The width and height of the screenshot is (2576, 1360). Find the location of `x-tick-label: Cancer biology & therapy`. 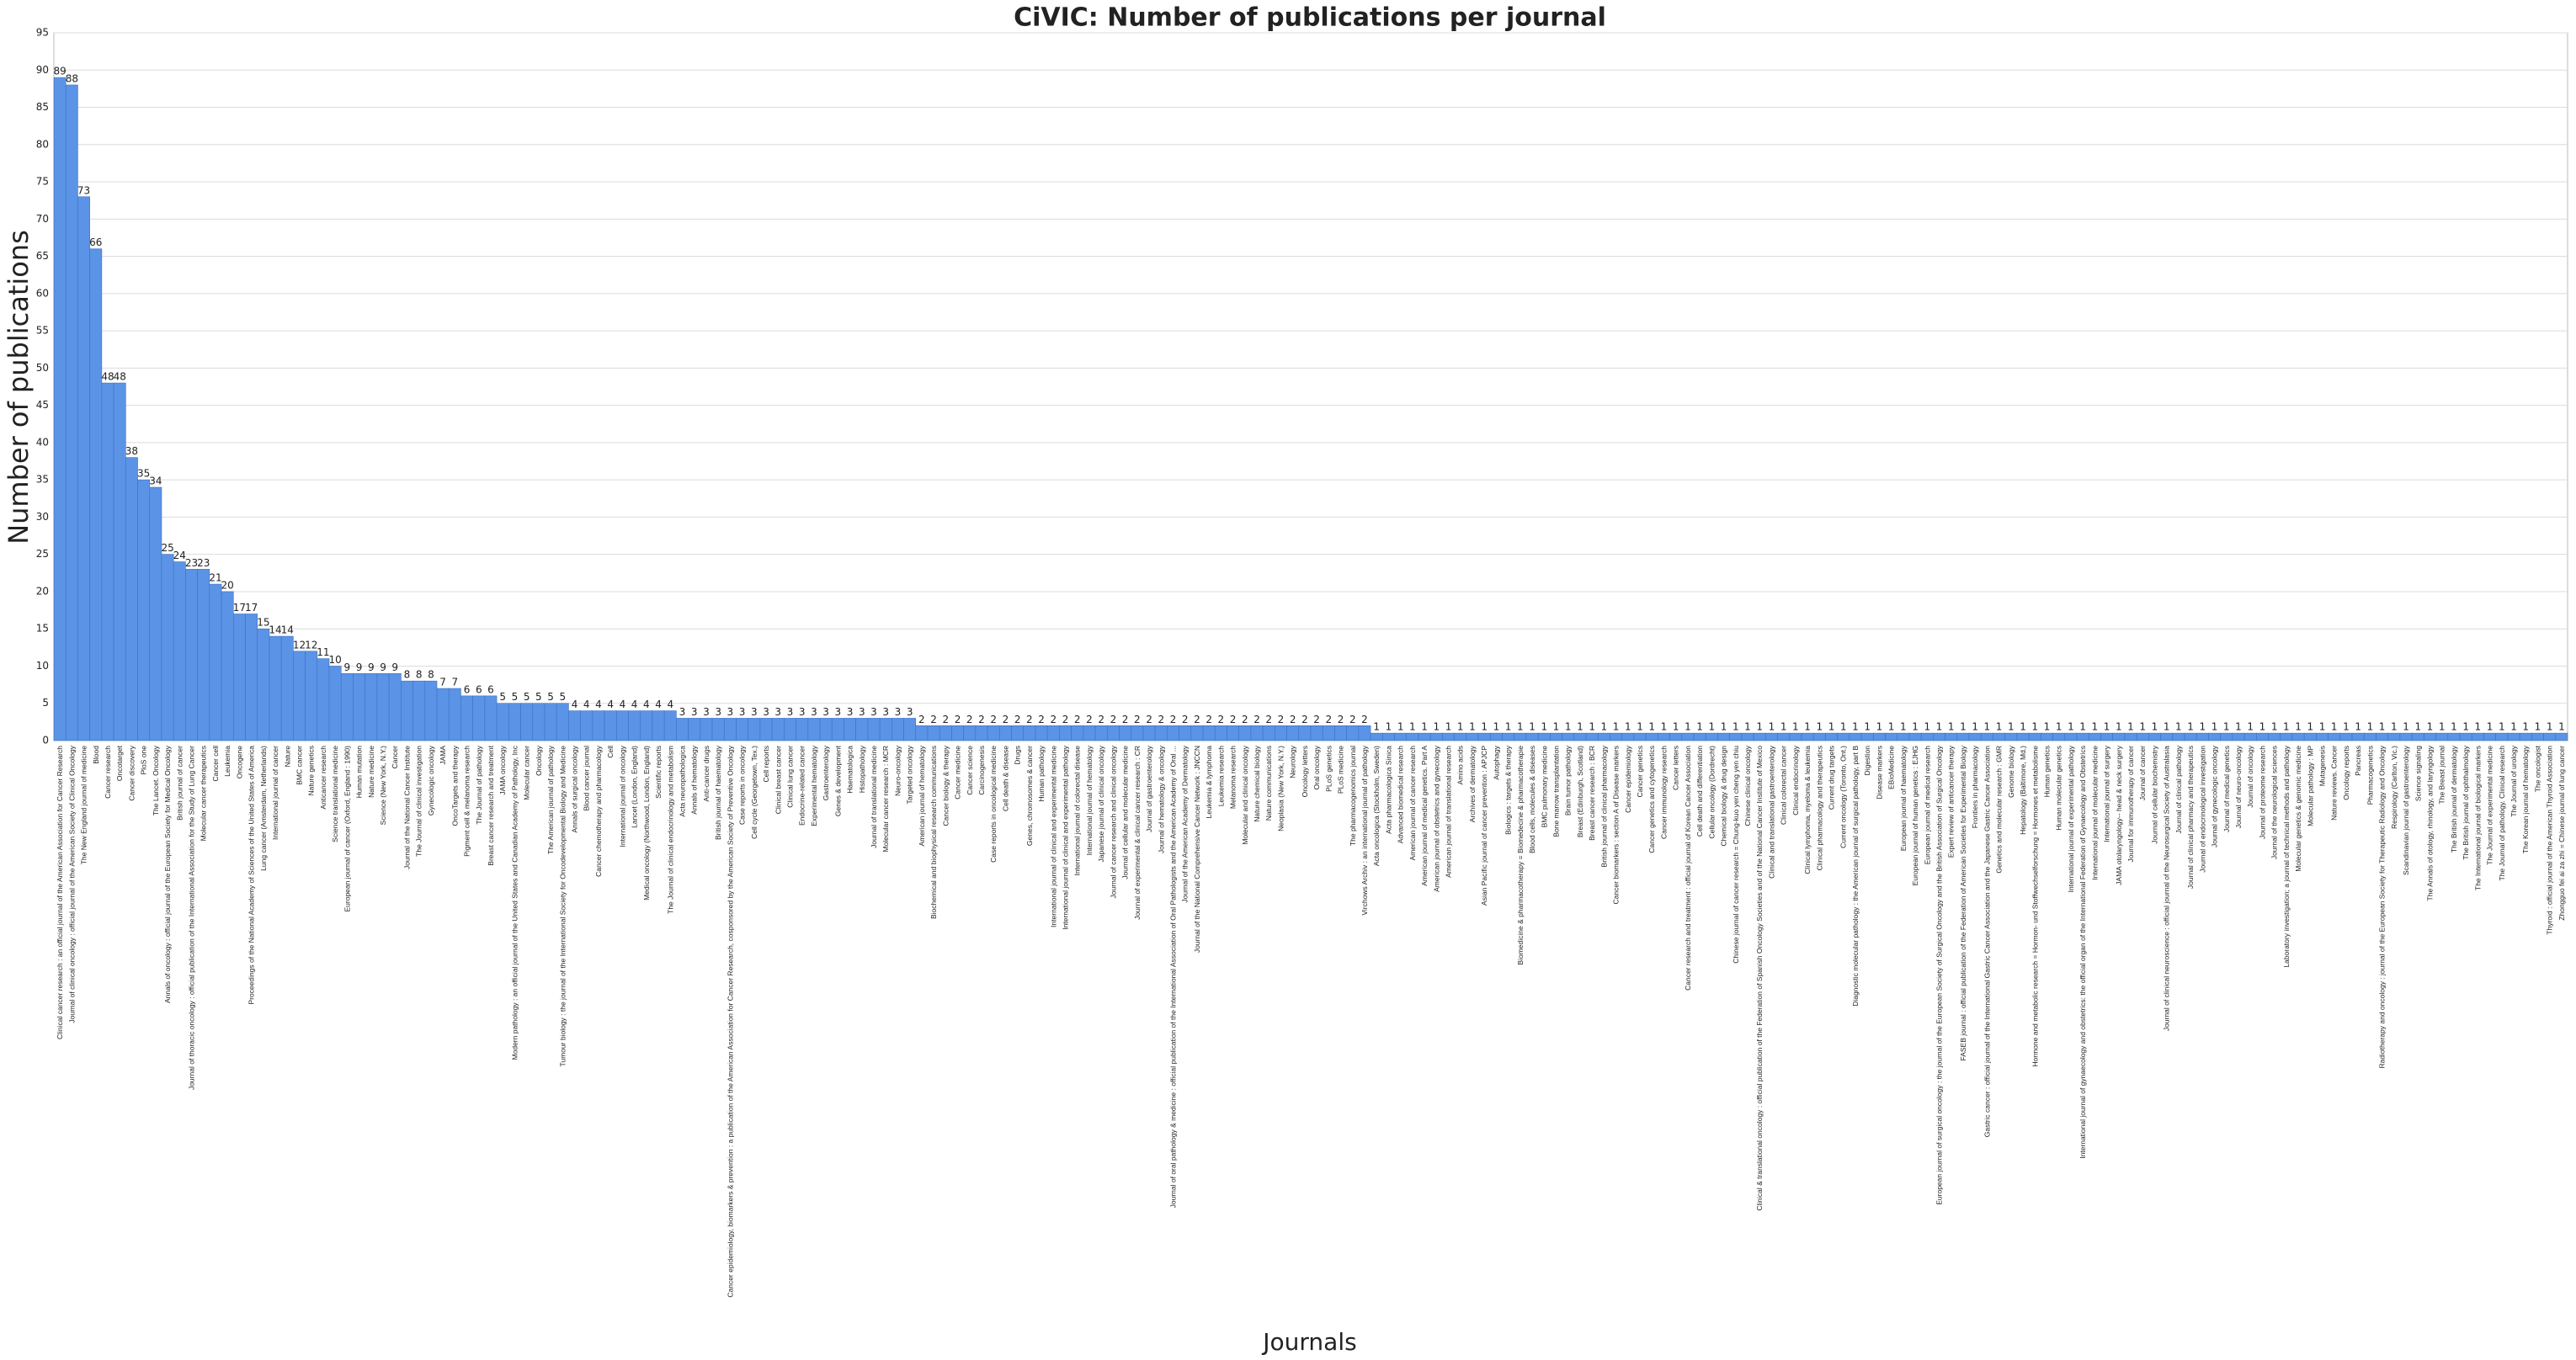

x-tick-label: Cancer biology & therapy is located at coordinates (945, 785).